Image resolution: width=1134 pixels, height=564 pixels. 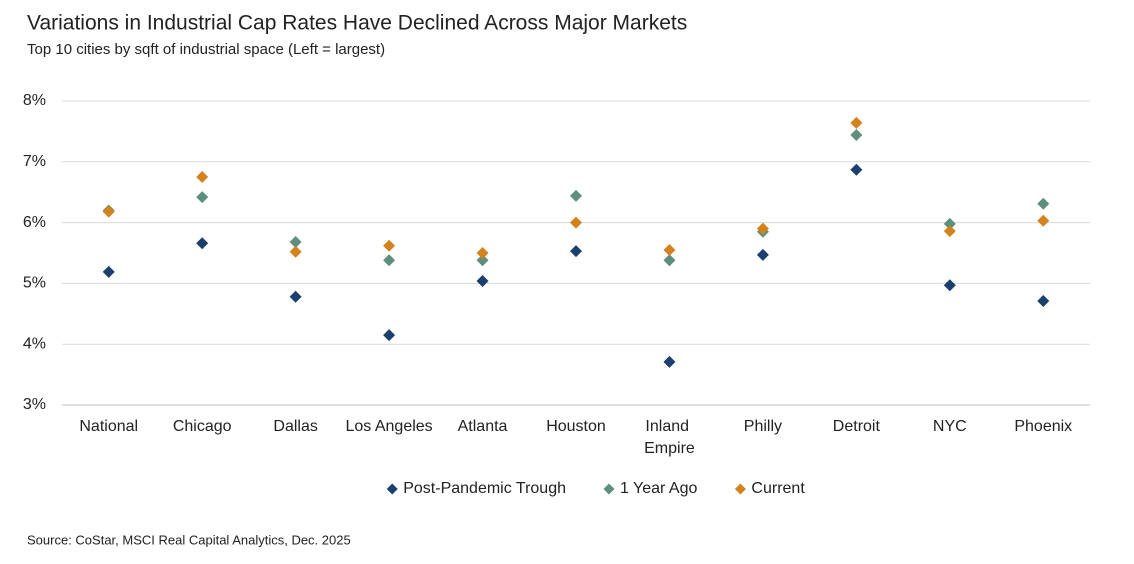 I want to click on legend-label: Current, so click(x=778, y=488).